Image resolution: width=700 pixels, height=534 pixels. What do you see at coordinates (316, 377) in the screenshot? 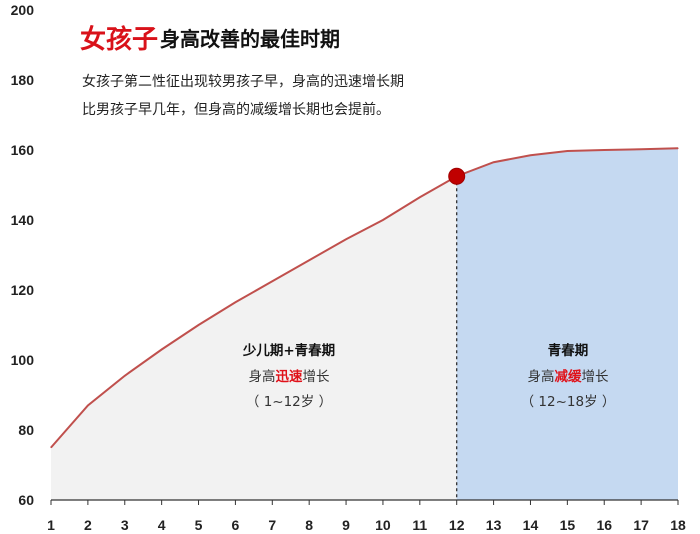
I see `region-early-desc-suffix: 增长` at bounding box center [316, 377].